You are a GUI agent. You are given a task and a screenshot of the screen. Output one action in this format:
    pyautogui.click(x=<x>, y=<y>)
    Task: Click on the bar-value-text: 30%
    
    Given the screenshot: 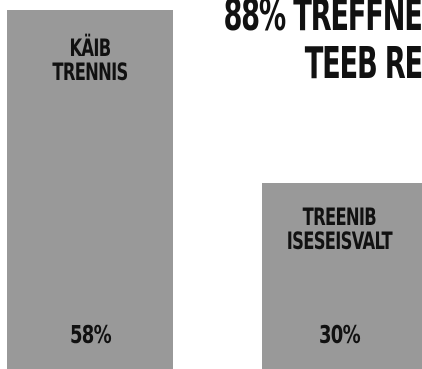 What is the action you would take?
    pyautogui.click(x=339, y=334)
    